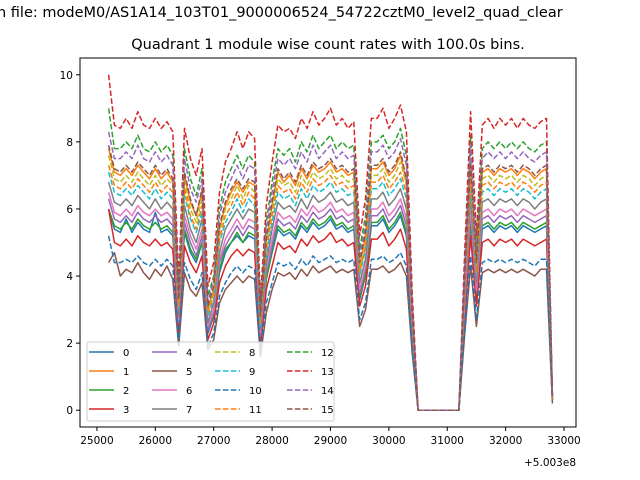 This screenshot has width=640, height=480. I want to click on legend-item-2: 2, so click(109, 391).